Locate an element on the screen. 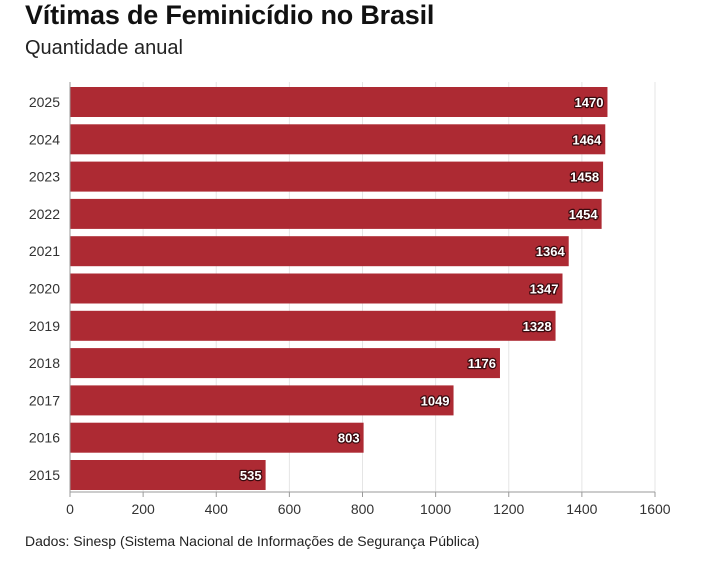 This screenshot has width=703, height=562. y-tick-label: 2018 is located at coordinates (44, 363).